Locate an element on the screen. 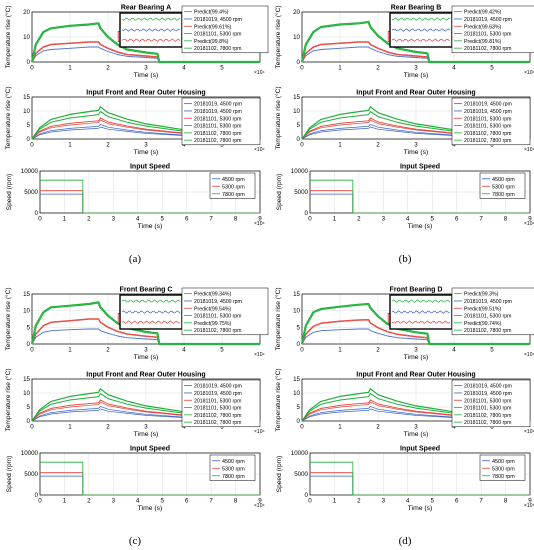 The image size is (534, 550). chart-title: Front Bearing C is located at coordinates (146, 290).